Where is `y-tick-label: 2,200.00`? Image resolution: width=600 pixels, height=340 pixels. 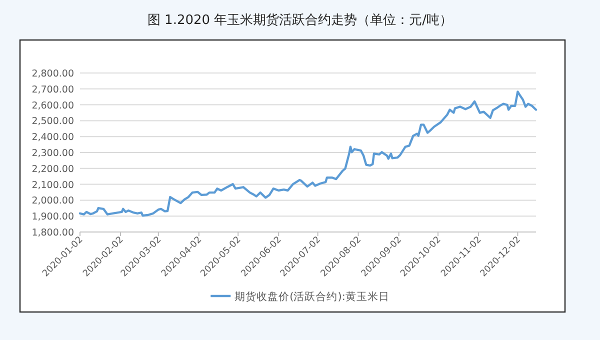
y-tick-label: 2,200.00 is located at coordinates (53, 169).